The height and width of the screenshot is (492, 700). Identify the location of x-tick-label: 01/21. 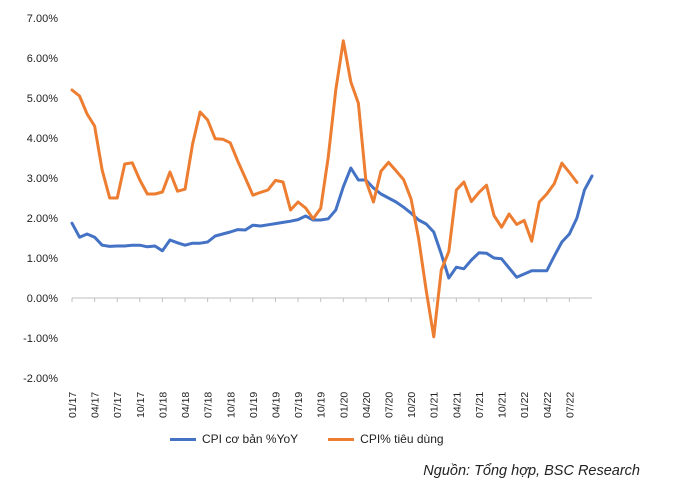
(435, 405).